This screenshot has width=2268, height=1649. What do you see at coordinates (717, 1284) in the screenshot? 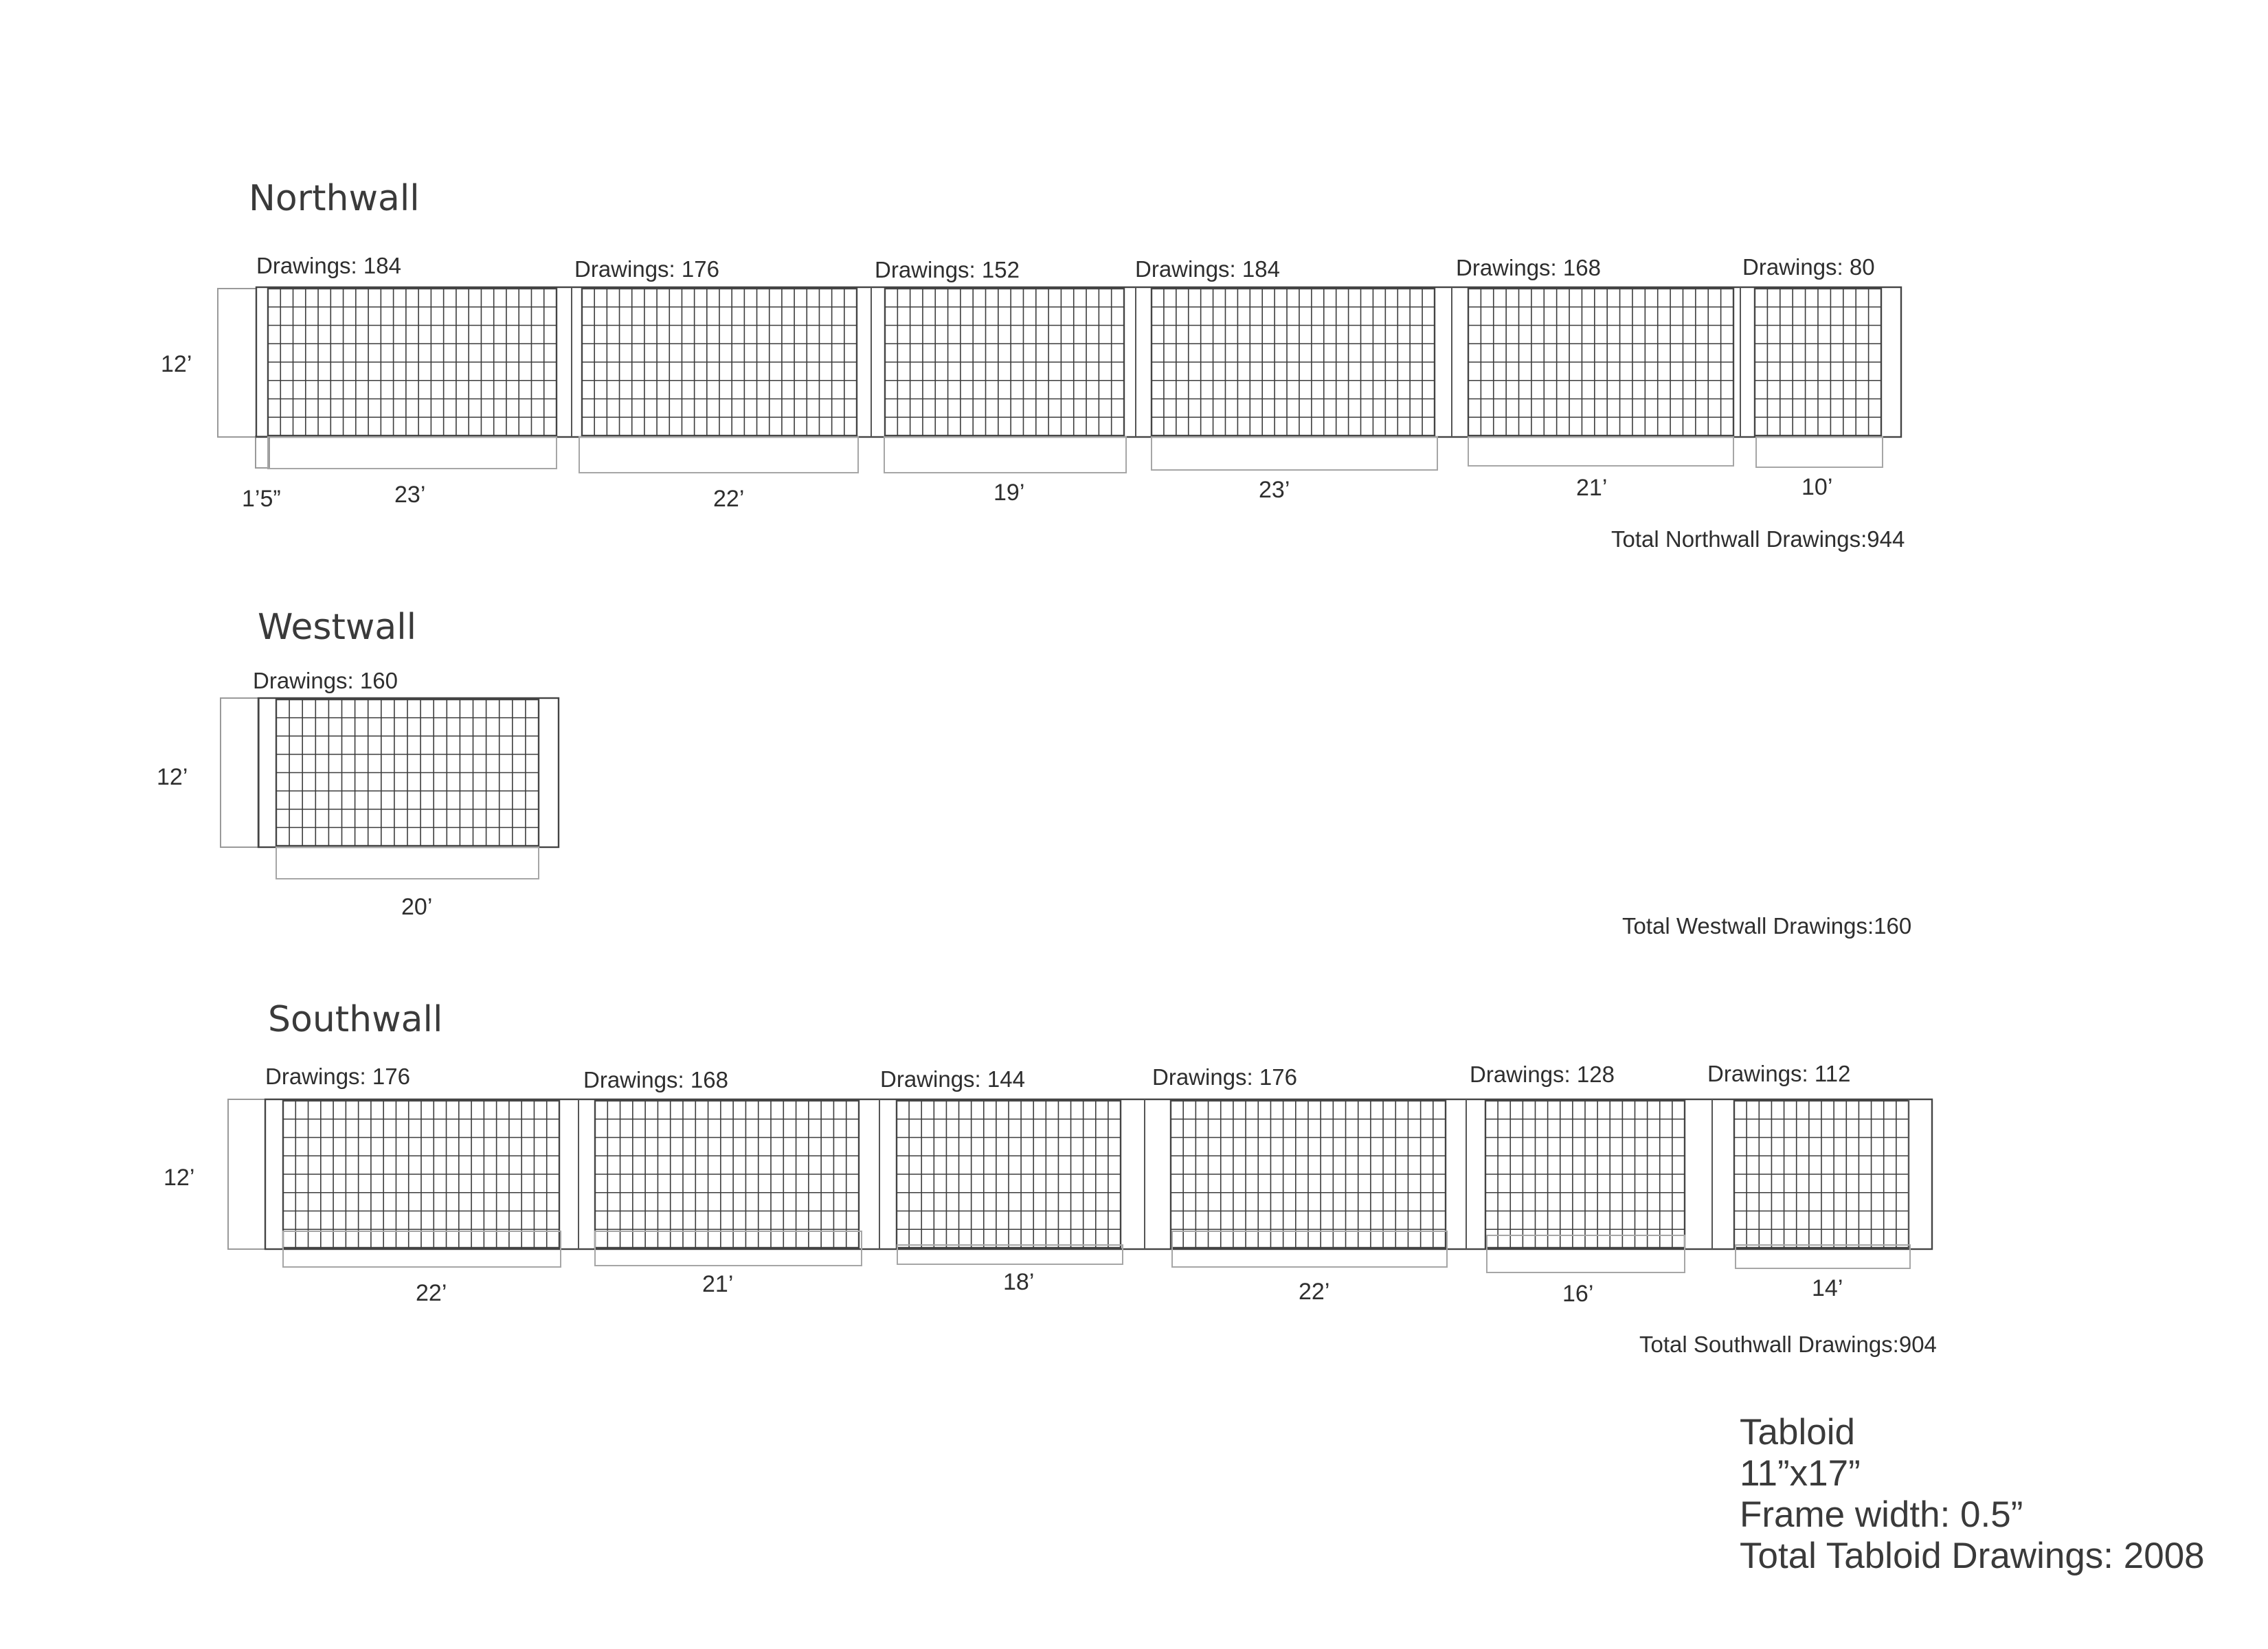
I see `southwall-section-2-width: 21’` at bounding box center [717, 1284].